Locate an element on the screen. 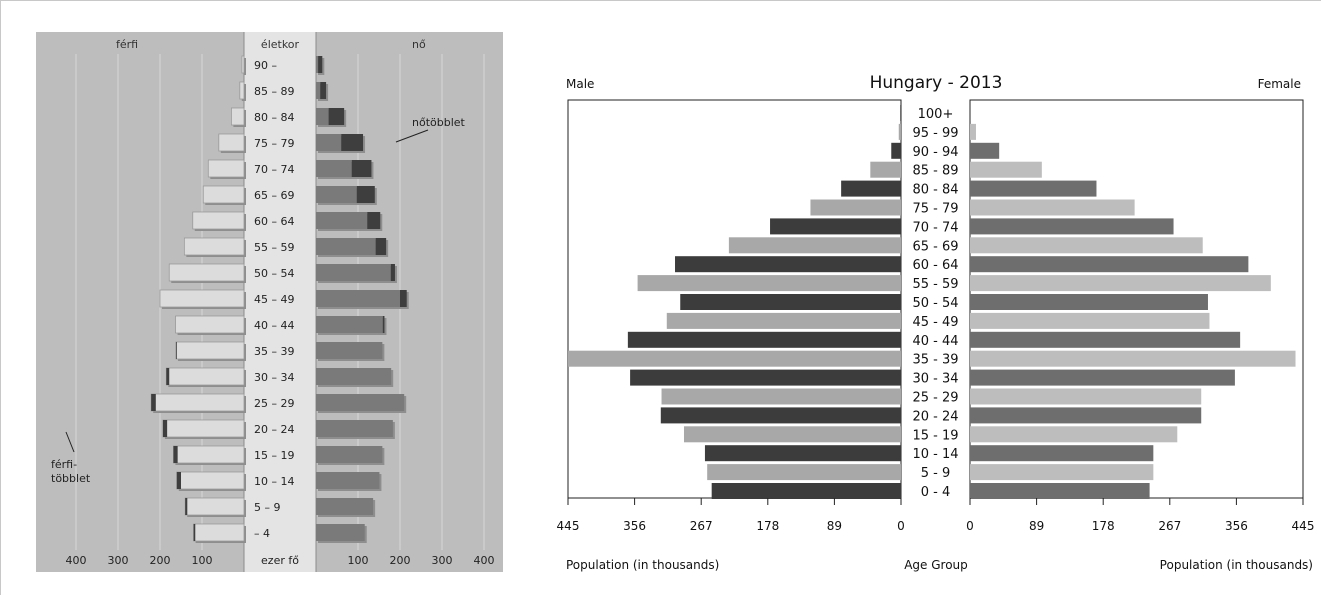  female-tick-label: 100 is located at coordinates (358, 560).